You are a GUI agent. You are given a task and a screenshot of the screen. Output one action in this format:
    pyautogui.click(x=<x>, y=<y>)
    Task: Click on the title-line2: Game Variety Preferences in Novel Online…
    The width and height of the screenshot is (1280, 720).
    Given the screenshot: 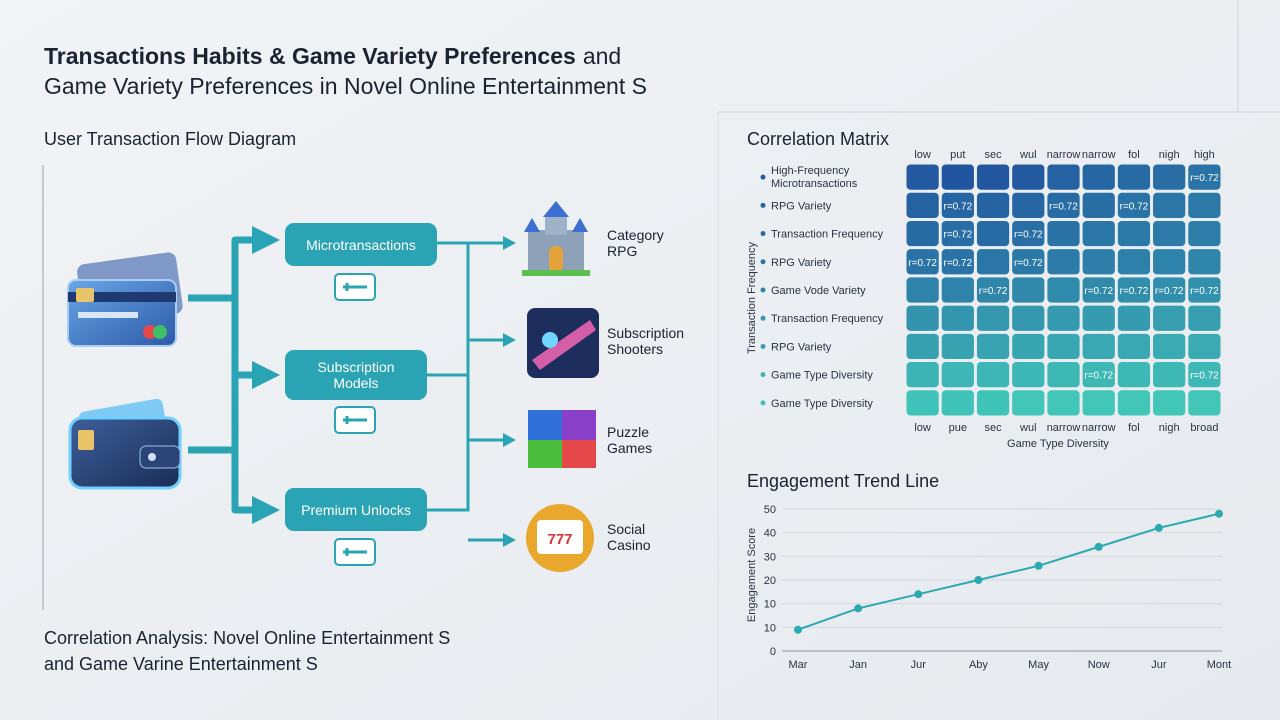 What is the action you would take?
    pyautogui.click(x=345, y=86)
    